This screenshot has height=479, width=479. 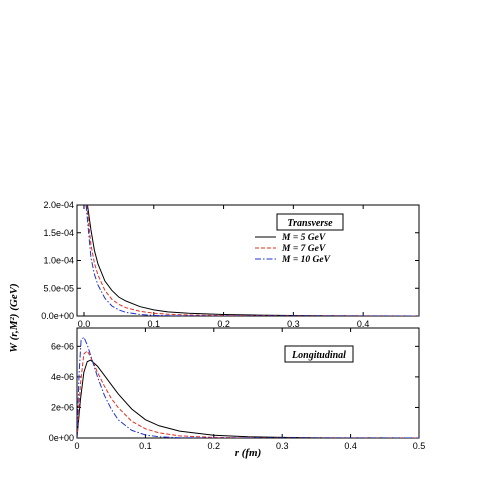 What do you see at coordinates (363, 324) in the screenshot?
I see `transverse-x-tick-label: 0.4` at bounding box center [363, 324].